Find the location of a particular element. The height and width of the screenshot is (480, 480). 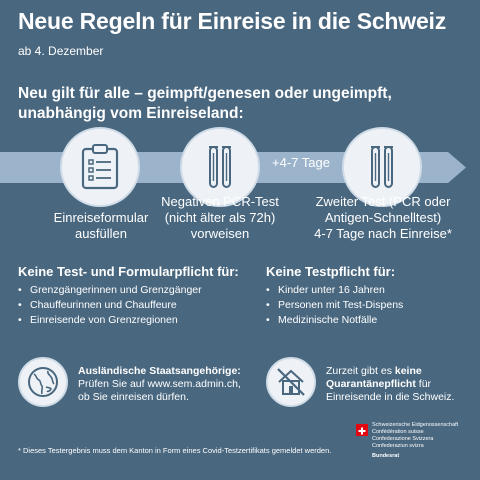

step-form-label-line: ausfüllen is located at coordinates (101, 233).